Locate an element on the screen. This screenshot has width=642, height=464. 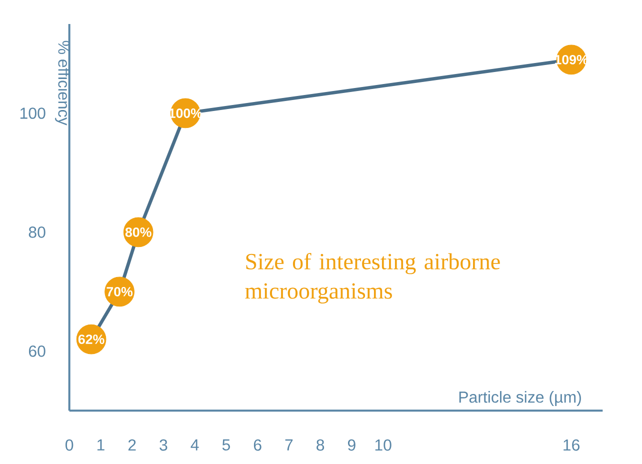
data-label: 80% is located at coordinates (138, 232).